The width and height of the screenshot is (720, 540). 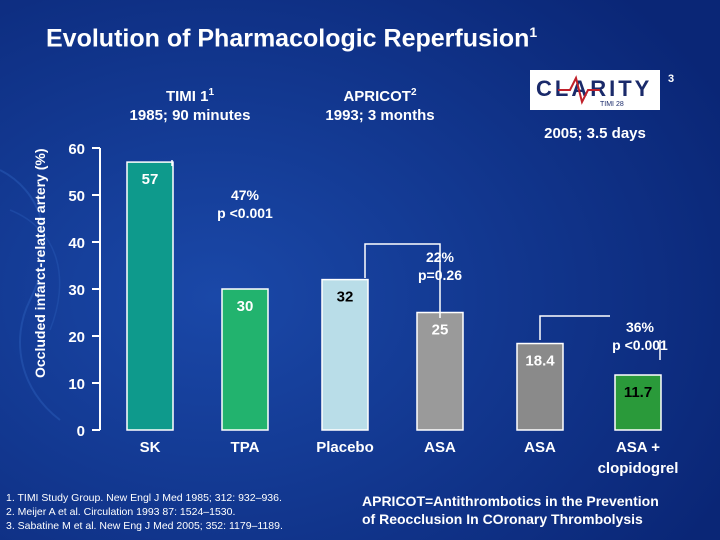 I want to click on y-tick-label: 40, so click(x=76, y=243).